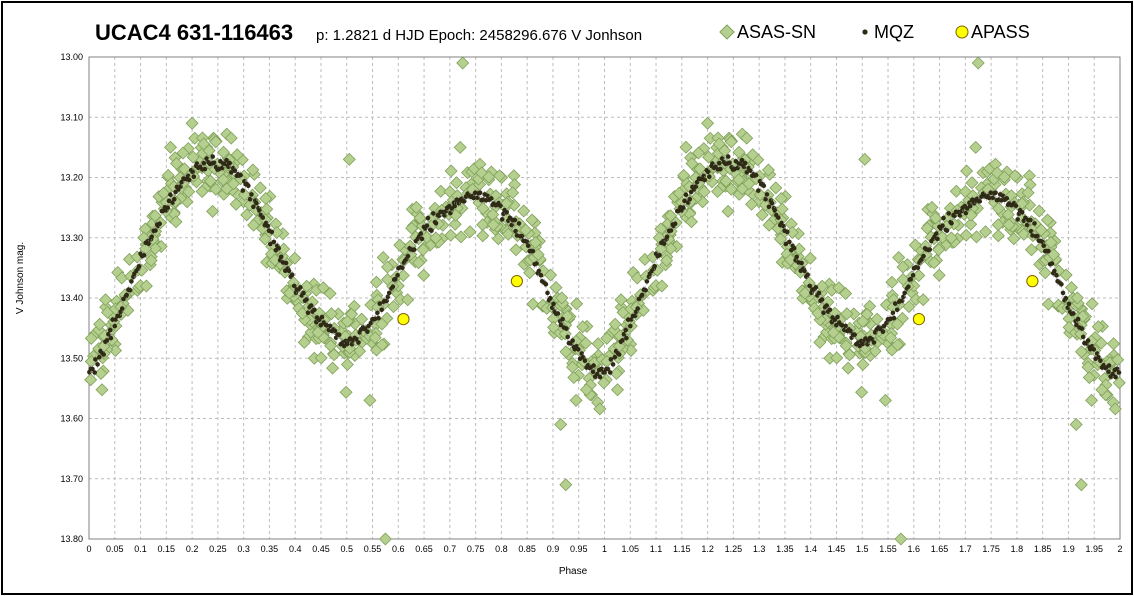  I want to click on legend-apass-marker, so click(962, 32).